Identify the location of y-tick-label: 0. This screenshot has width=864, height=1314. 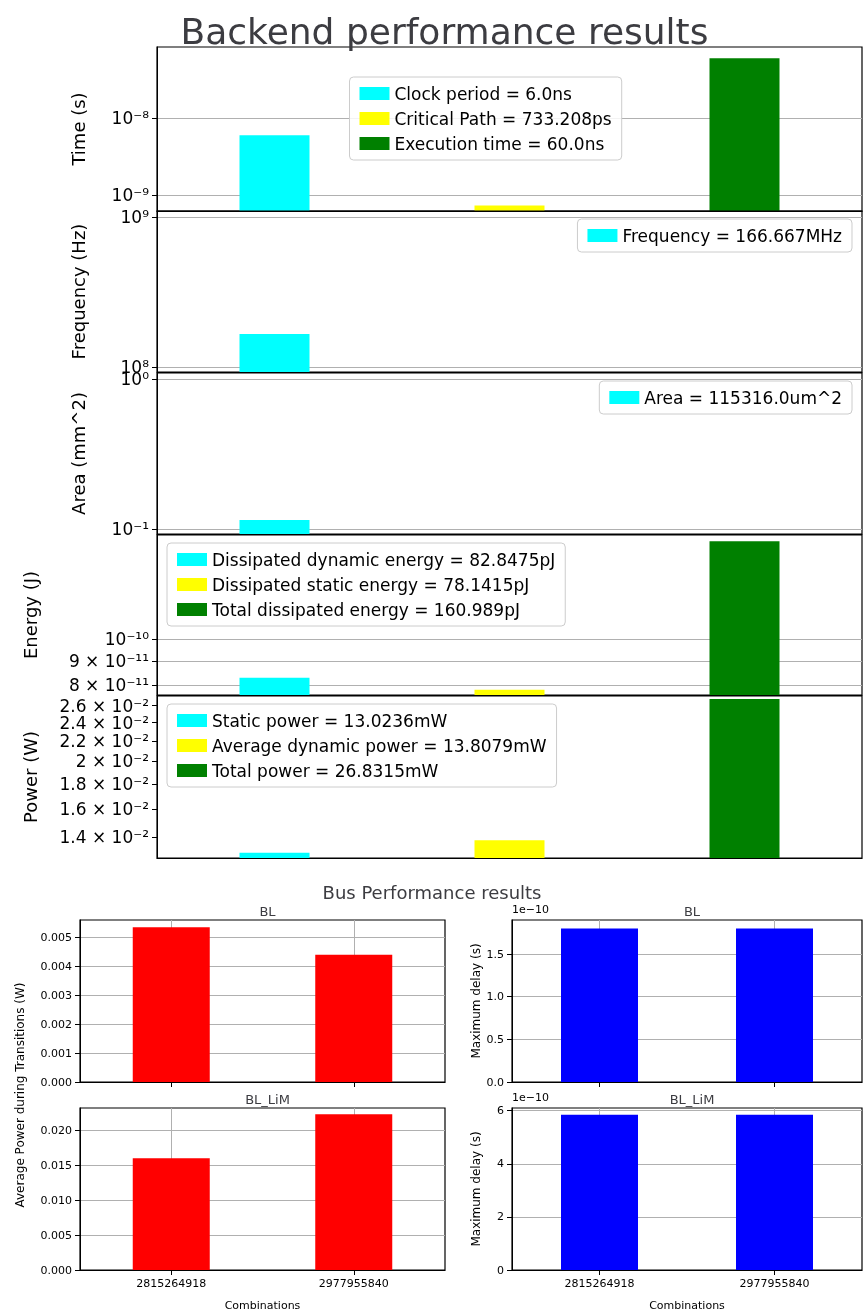
(500, 1270).